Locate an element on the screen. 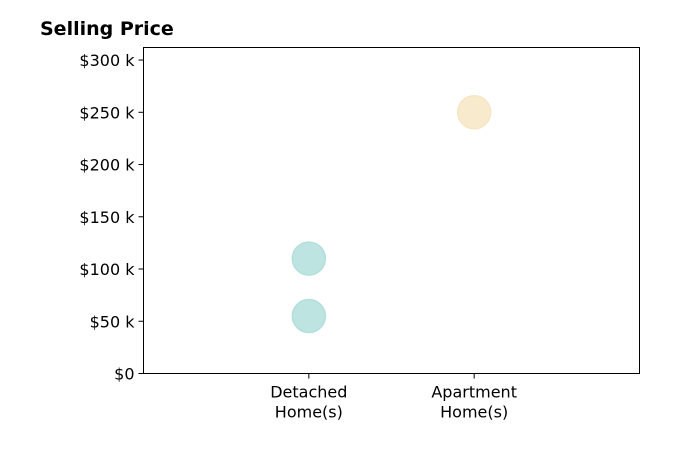  x-tick-label: Detached Home(s) is located at coordinates (308, 402).